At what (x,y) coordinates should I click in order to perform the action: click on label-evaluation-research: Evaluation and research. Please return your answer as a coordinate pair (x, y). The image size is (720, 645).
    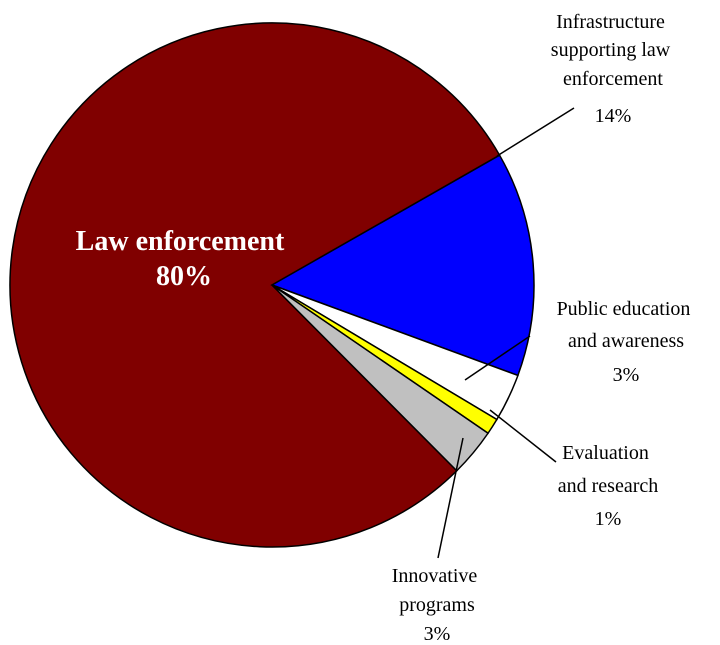
    Looking at the image, I should click on (608, 469).